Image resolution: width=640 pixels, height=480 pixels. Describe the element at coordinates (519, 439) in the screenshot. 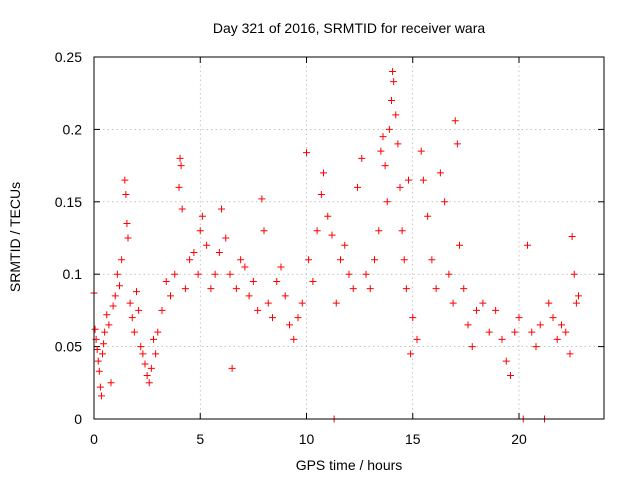

I see `x-tick-label: 20` at that location.